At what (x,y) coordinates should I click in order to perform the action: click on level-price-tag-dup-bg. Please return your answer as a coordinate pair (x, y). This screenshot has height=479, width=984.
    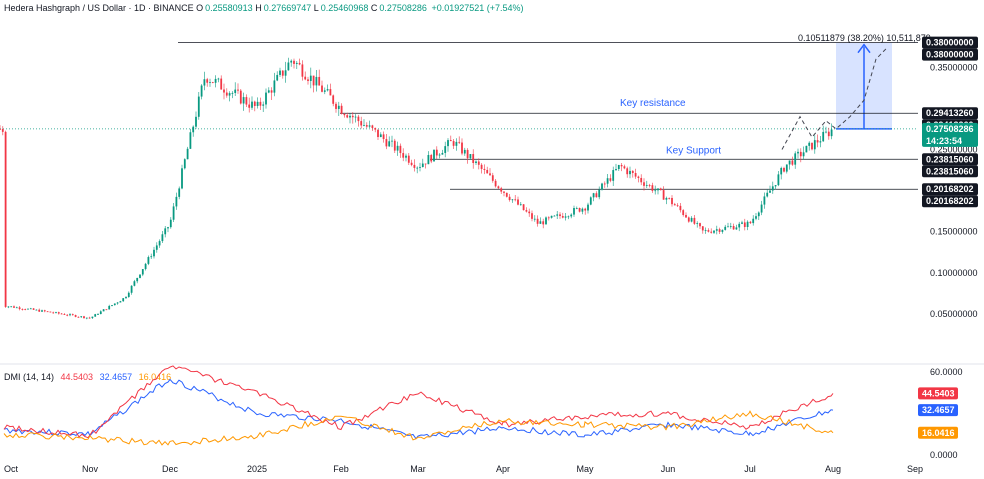
    Looking at the image, I should click on (950, 54).